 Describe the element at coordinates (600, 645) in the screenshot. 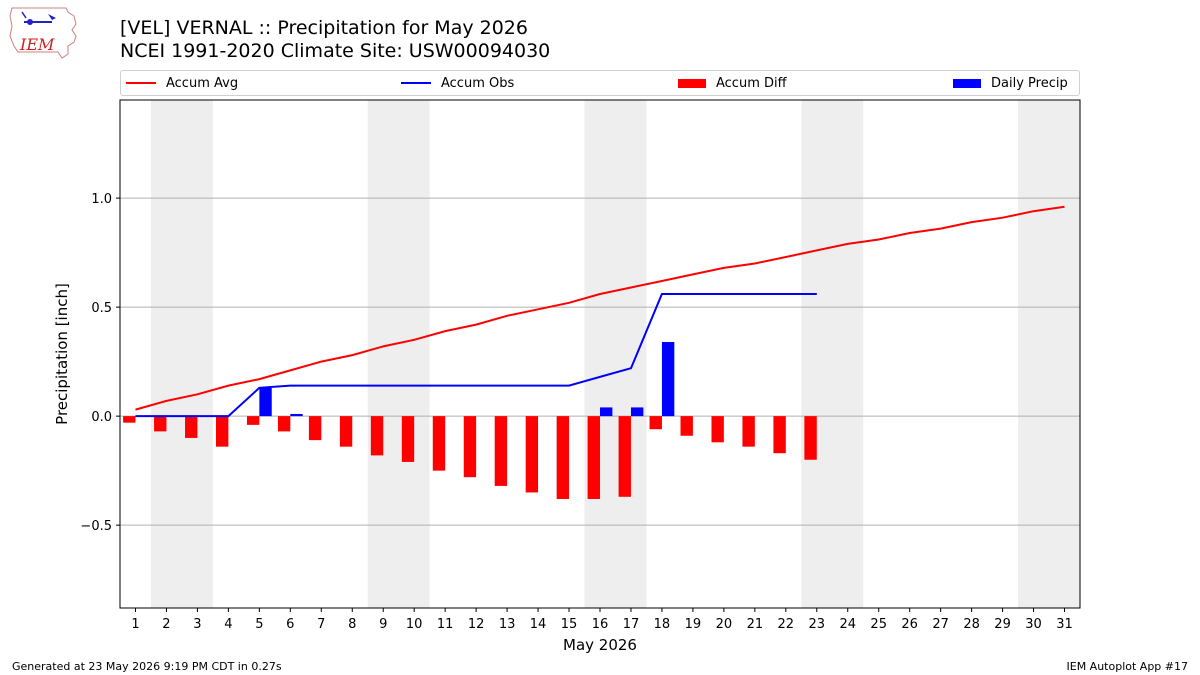

I see `x-axis-label: May 2026` at that location.